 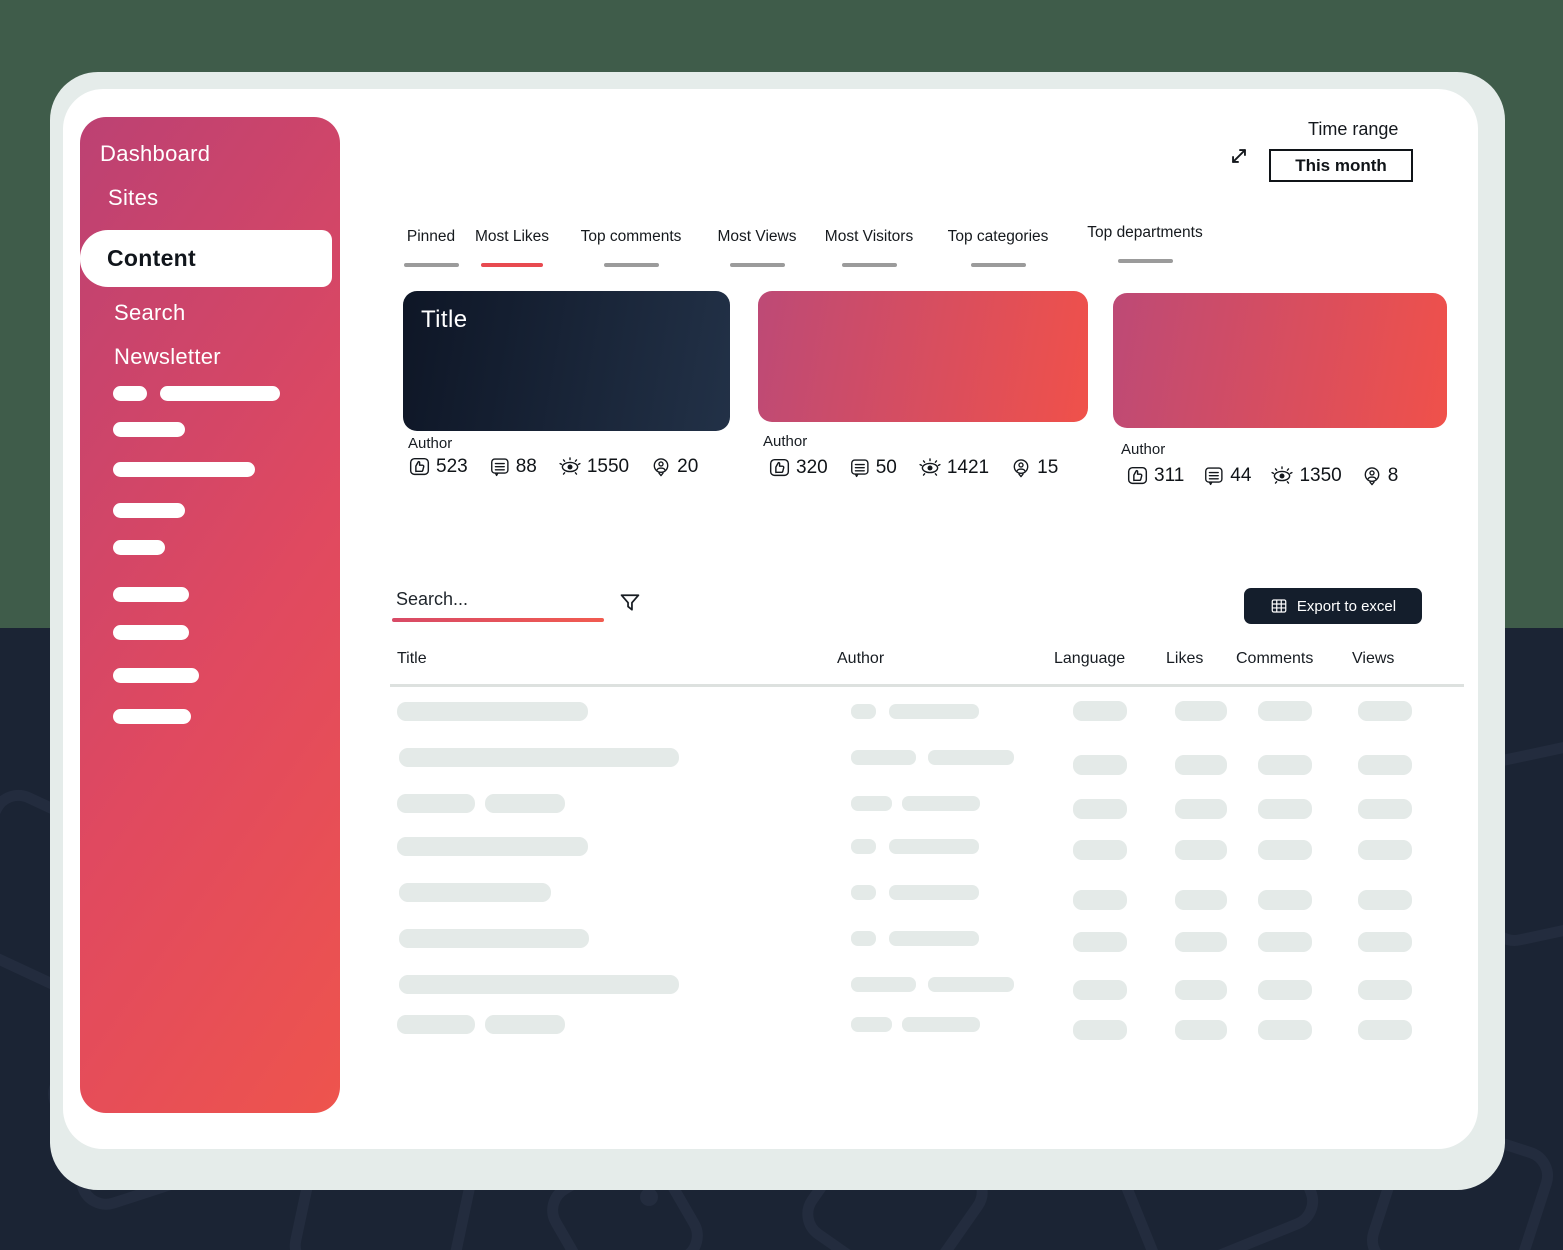 I want to click on export-button-label: Export to excel, so click(x=1346, y=606).